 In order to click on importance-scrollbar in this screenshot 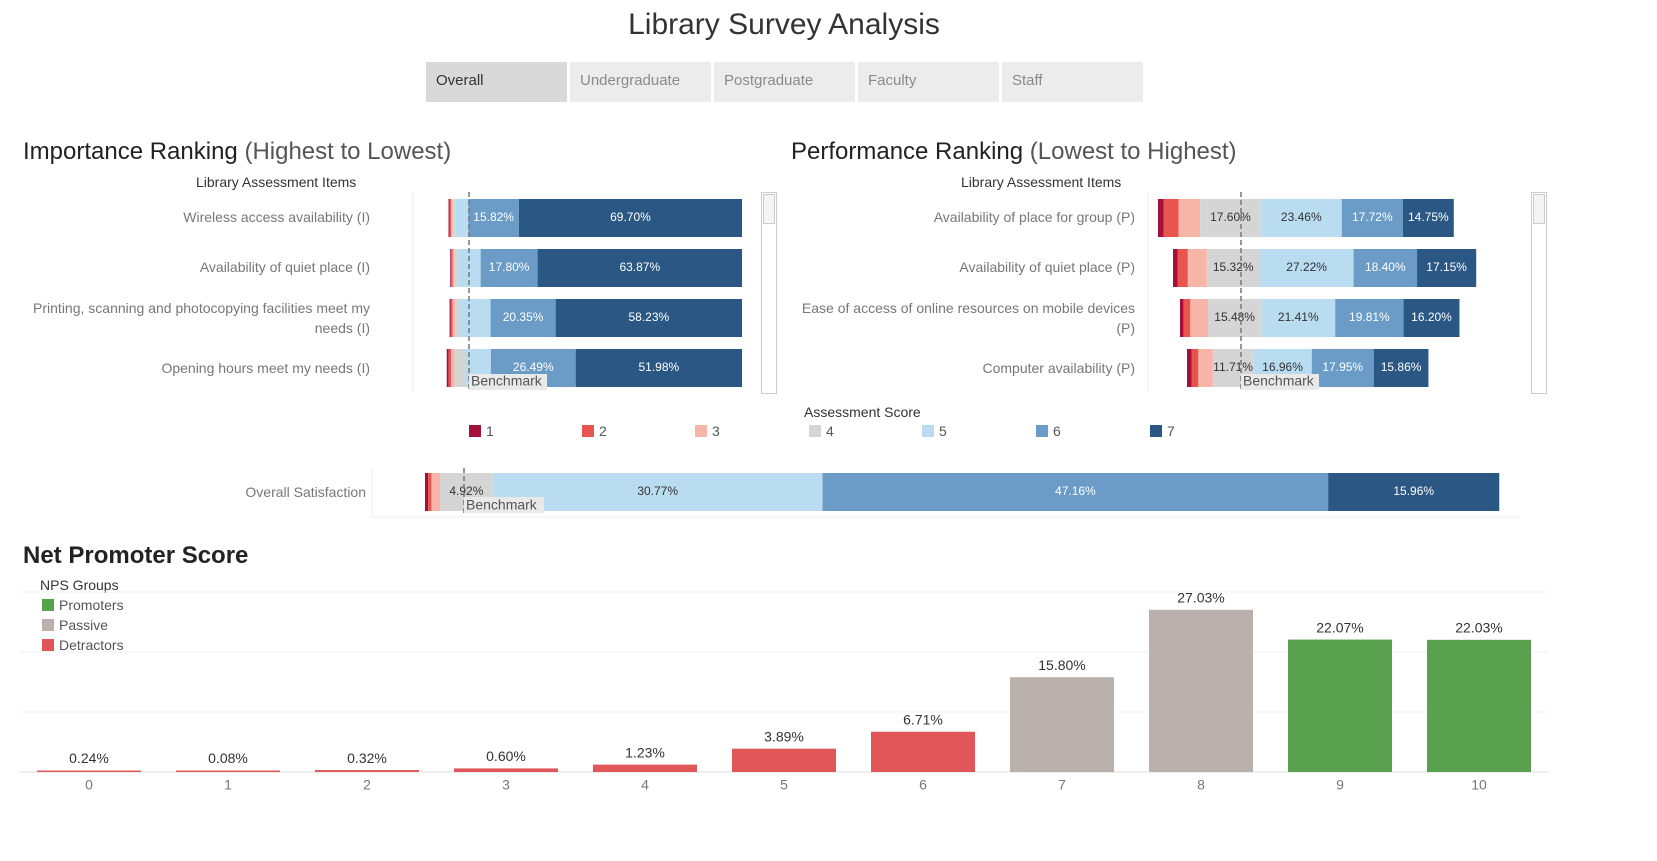, I will do `click(769, 293)`.